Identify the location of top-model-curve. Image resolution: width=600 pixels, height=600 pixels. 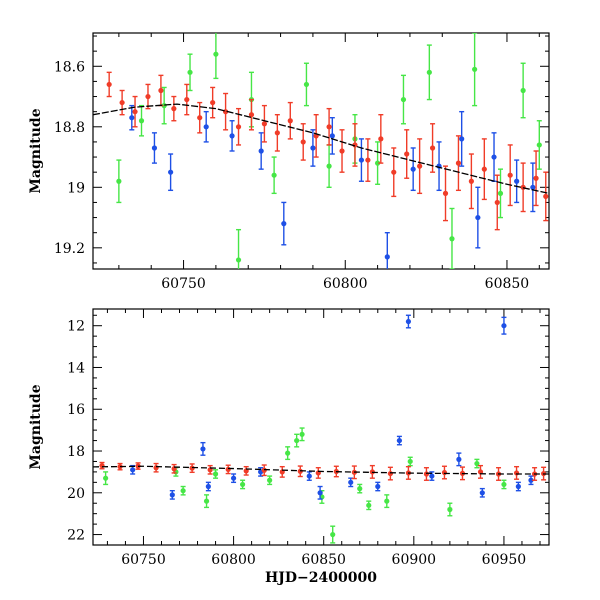
(321, 148).